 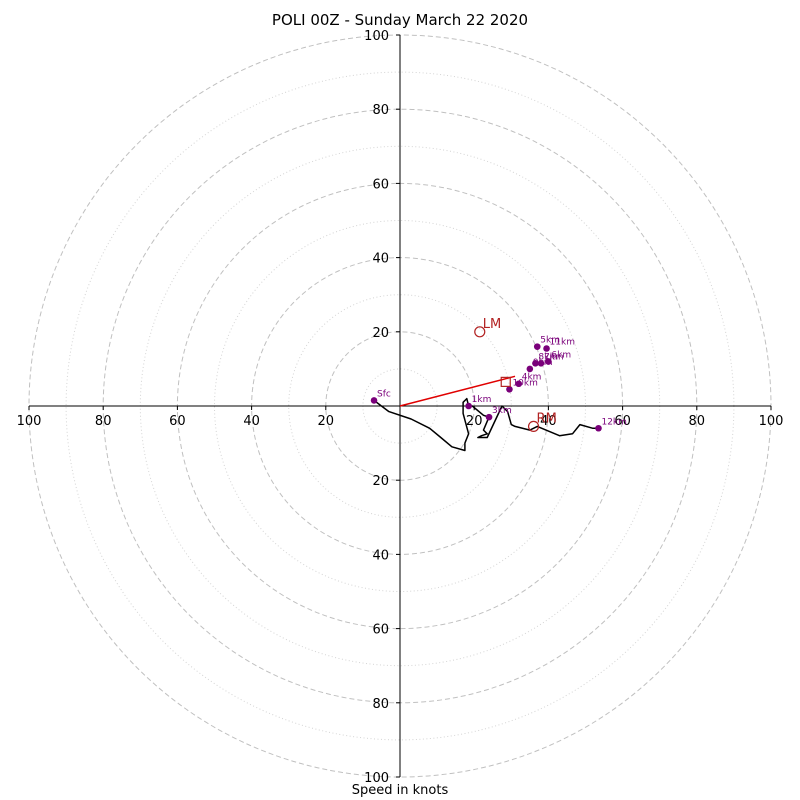 I want to click on height-label: 3km, so click(x=502, y=411).